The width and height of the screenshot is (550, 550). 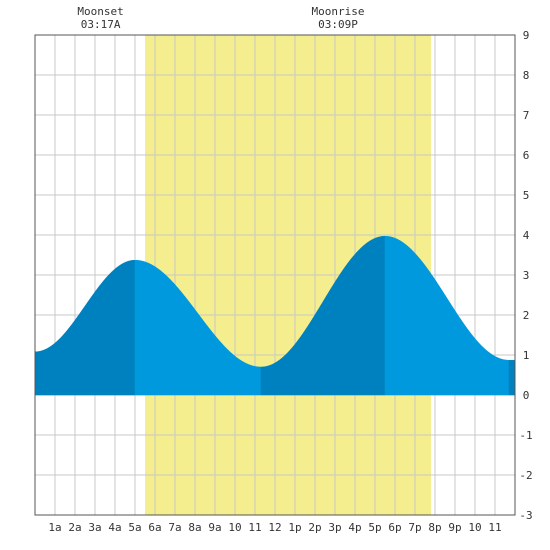 What do you see at coordinates (338, 24) in the screenshot?
I see `annotation-time: 03:09P` at bounding box center [338, 24].